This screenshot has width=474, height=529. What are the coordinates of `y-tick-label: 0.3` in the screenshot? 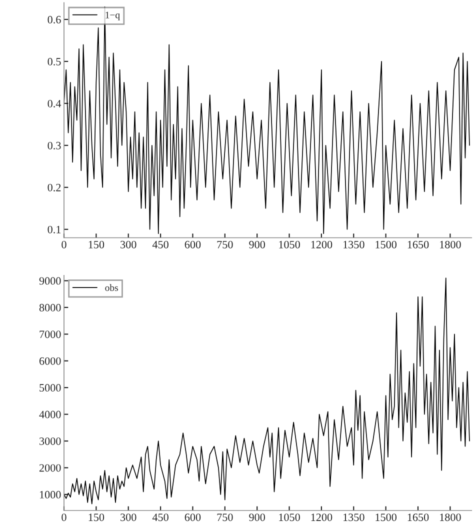 It's located at (54, 146).